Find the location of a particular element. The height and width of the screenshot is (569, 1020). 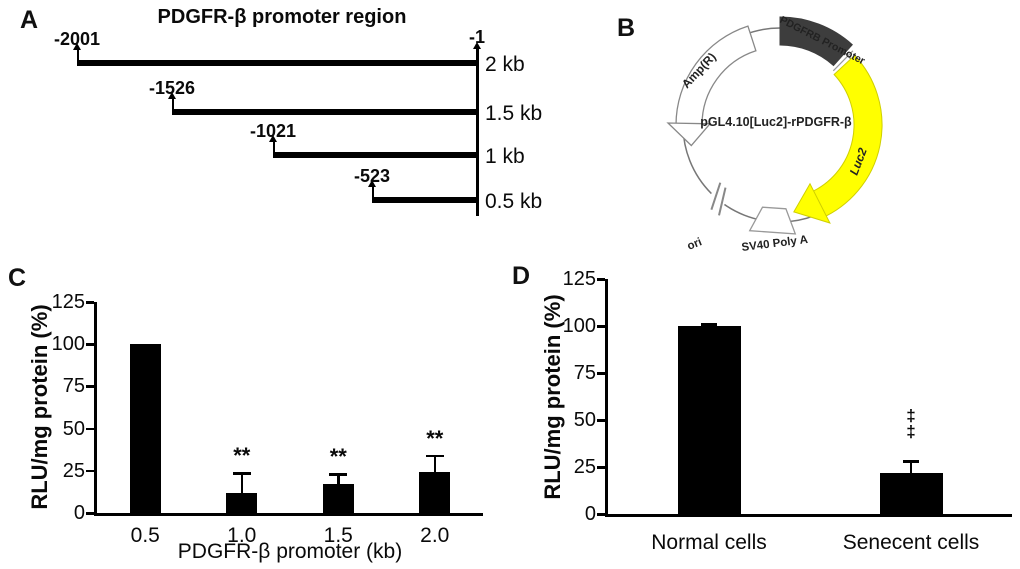

x-category-label: 2.0 is located at coordinates (435, 535).